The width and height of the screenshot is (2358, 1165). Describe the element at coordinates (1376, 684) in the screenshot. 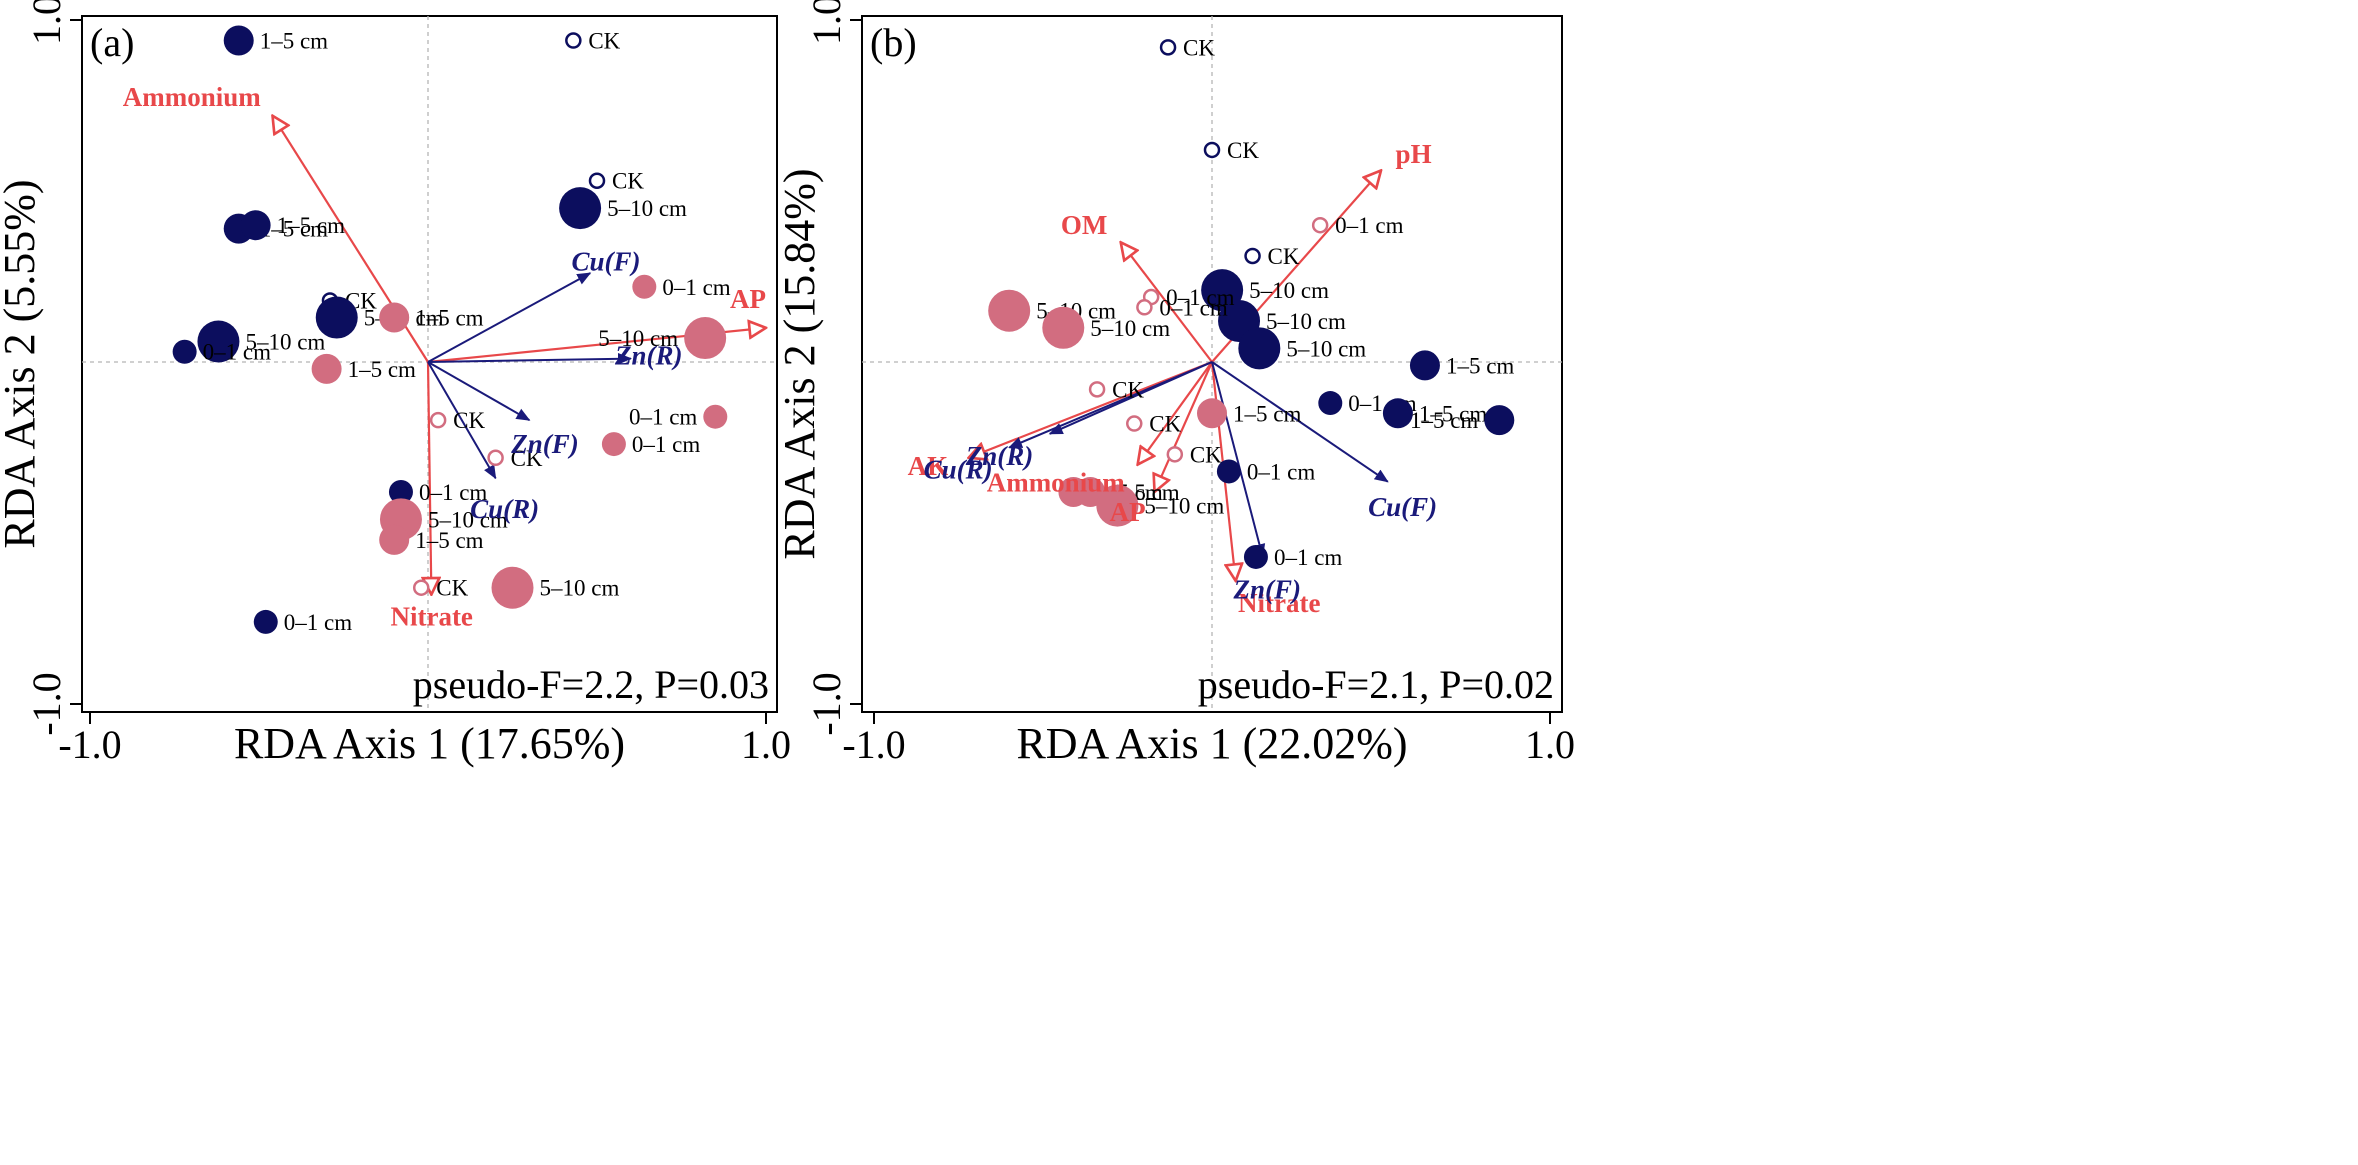

I see `stats-annotation: pseudo-F=2.1, P=0.02` at that location.